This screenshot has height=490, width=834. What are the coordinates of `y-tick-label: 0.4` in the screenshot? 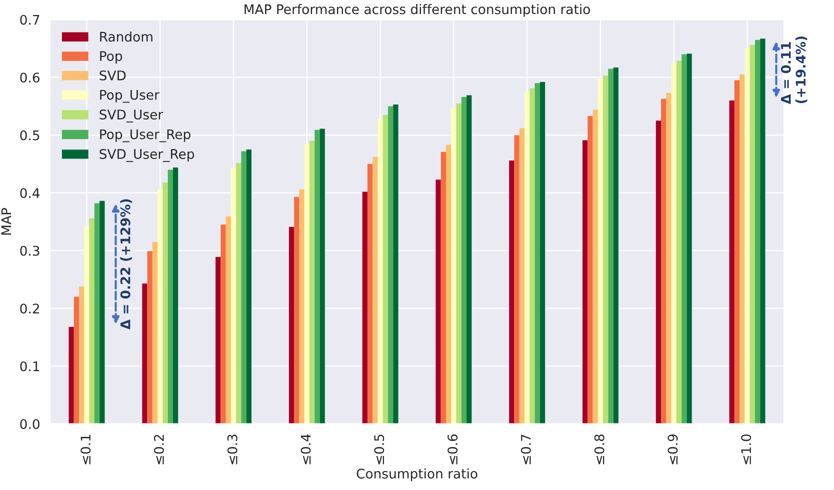 It's located at (30, 193).